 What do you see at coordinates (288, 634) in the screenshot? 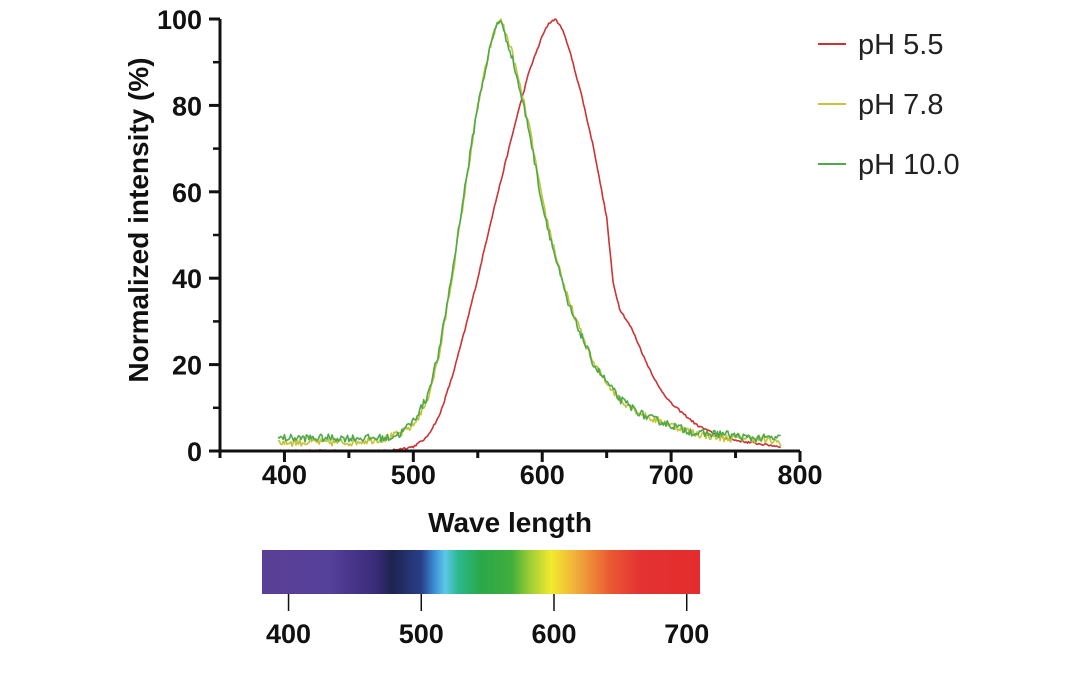
I see `spectrum-tick-label: 400` at bounding box center [288, 634].